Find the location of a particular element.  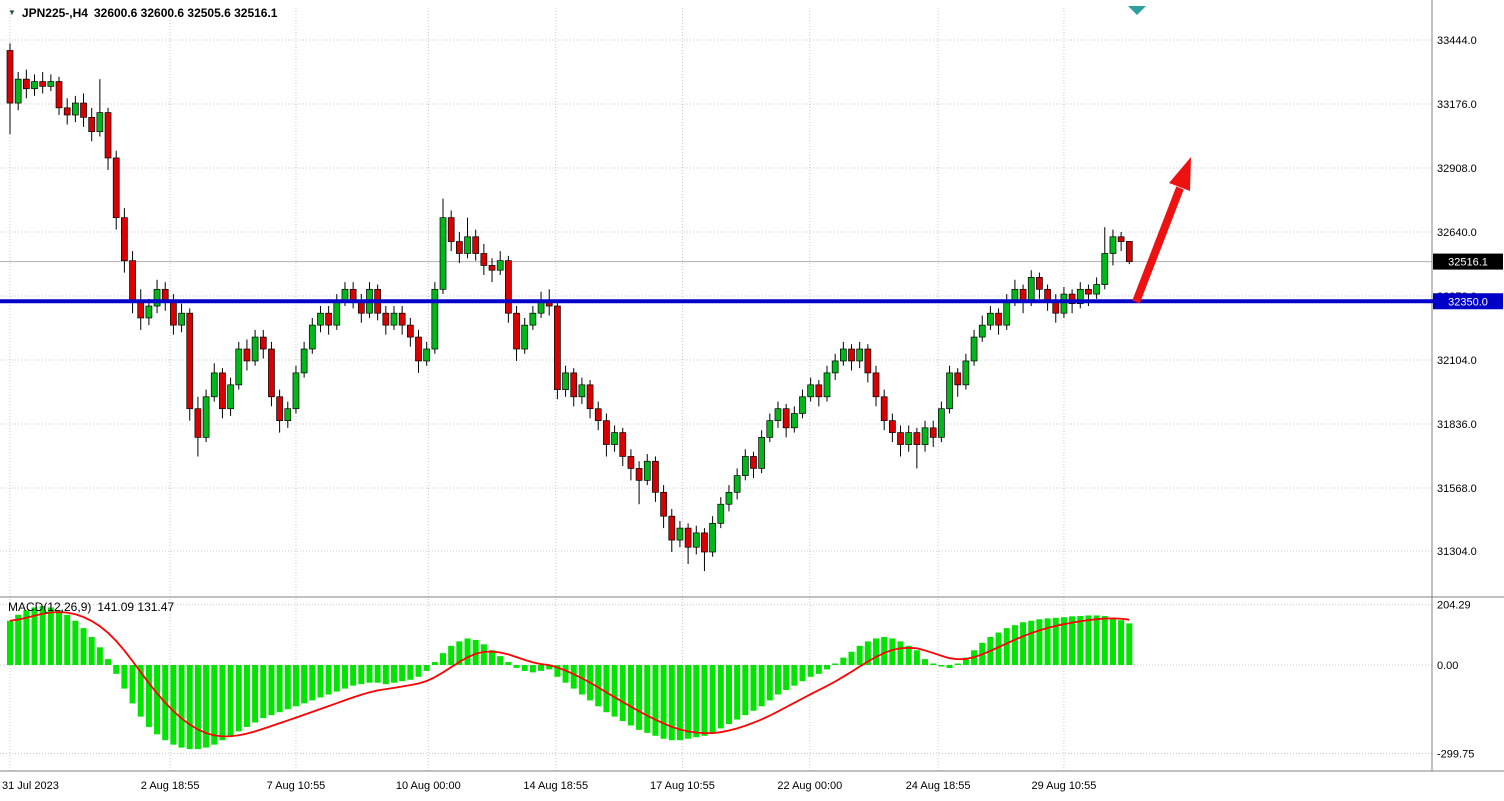

time-axis-label: 29 Aug 10:55 is located at coordinates (1064, 786).